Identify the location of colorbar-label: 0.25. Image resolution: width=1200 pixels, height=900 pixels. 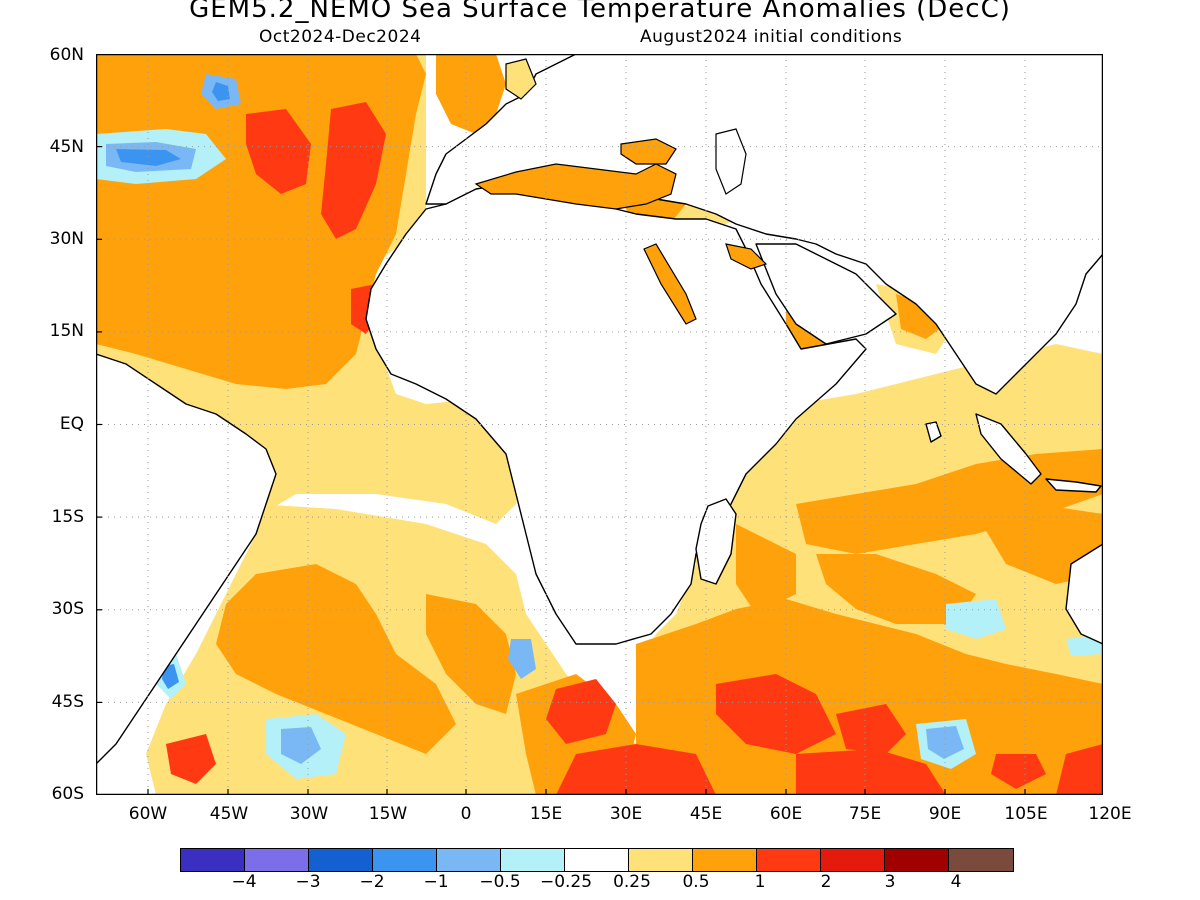
(632, 882).